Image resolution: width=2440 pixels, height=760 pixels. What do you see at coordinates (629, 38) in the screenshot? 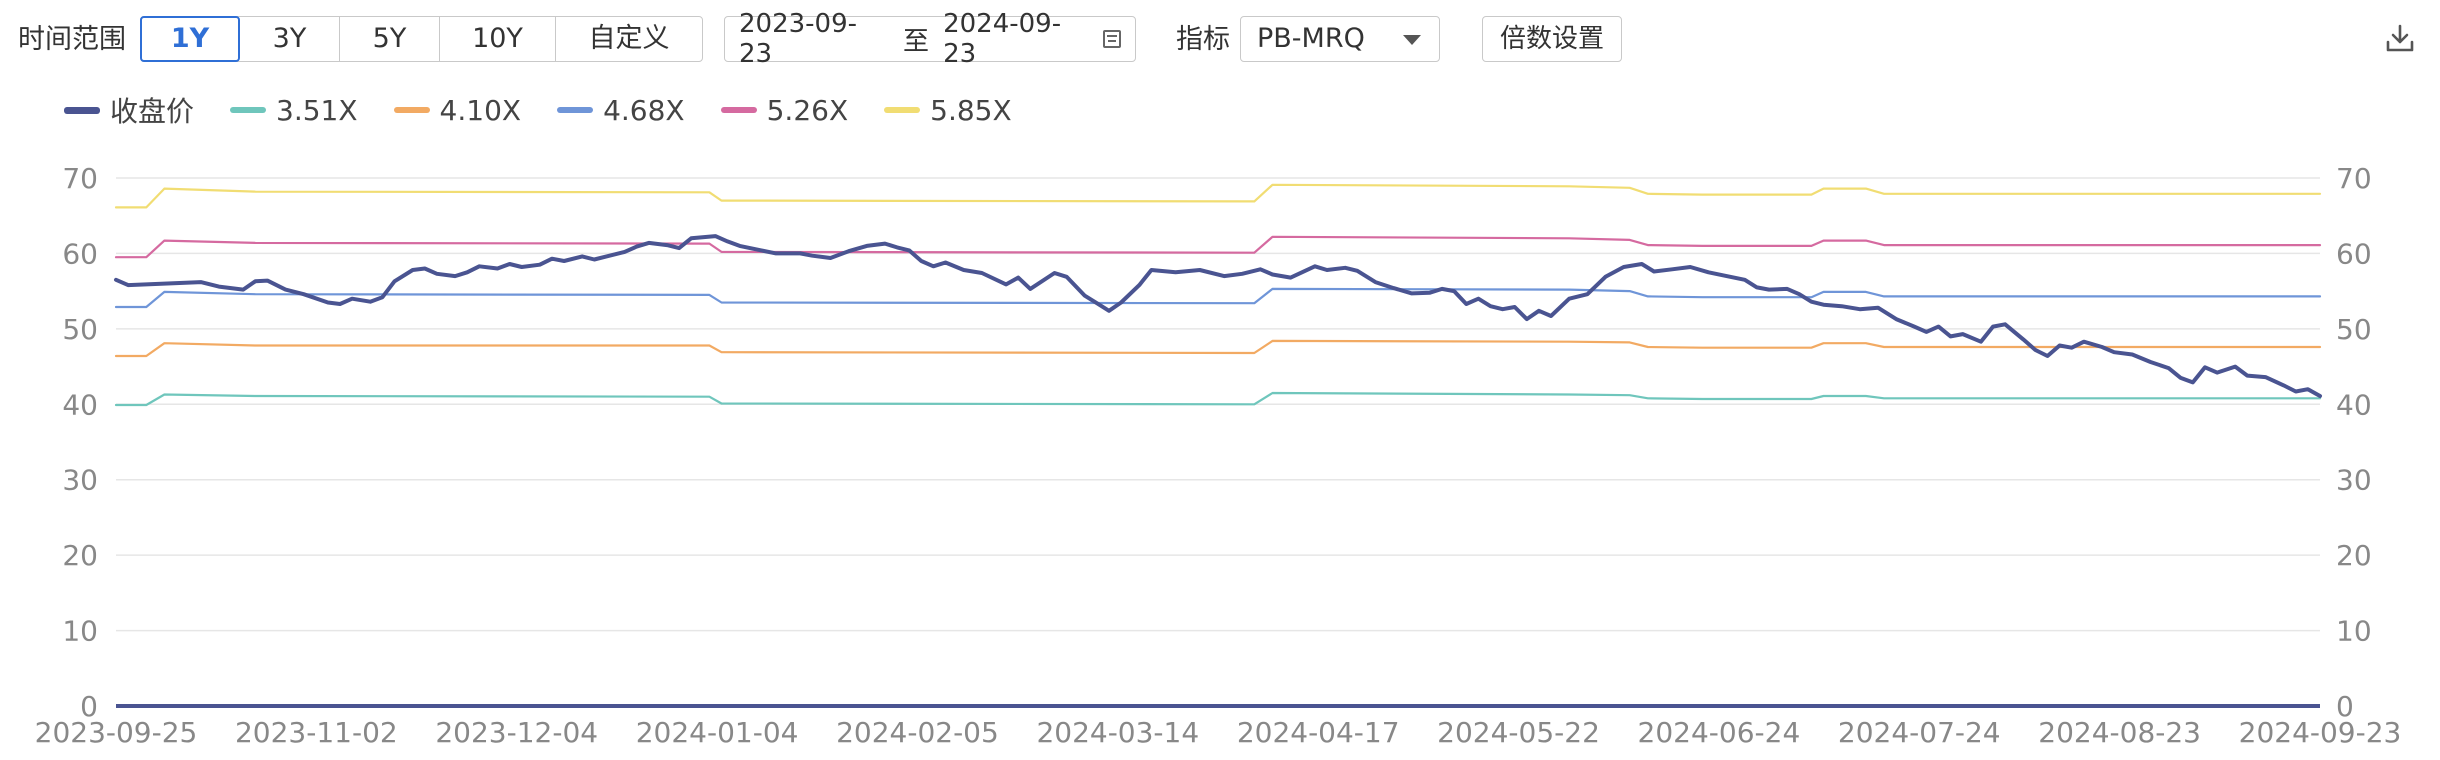
I see `range-button-custom: 自定义` at bounding box center [629, 38].